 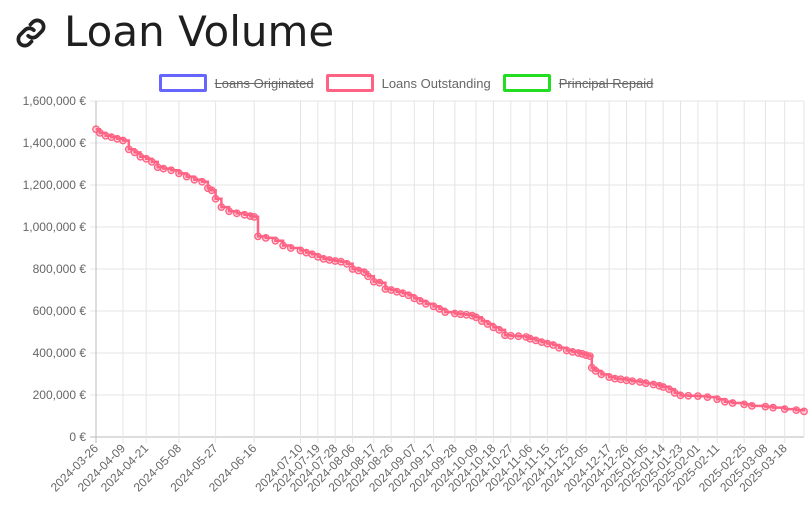 What do you see at coordinates (264, 83) in the screenshot?
I see `legend-label: Loans Originated` at bounding box center [264, 83].